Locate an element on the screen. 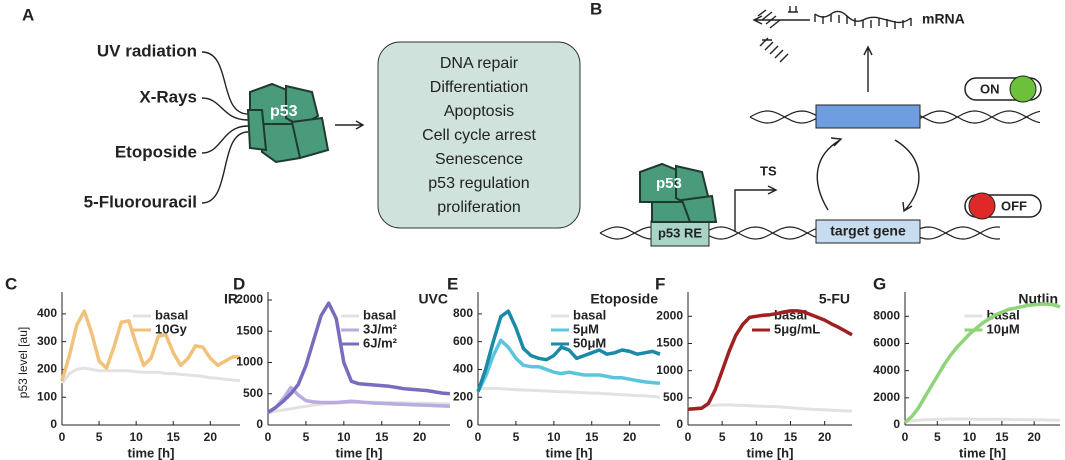 Image resolution: width=1065 pixels, height=460 pixels. y-tick-label: 8000 is located at coordinates (886, 315).